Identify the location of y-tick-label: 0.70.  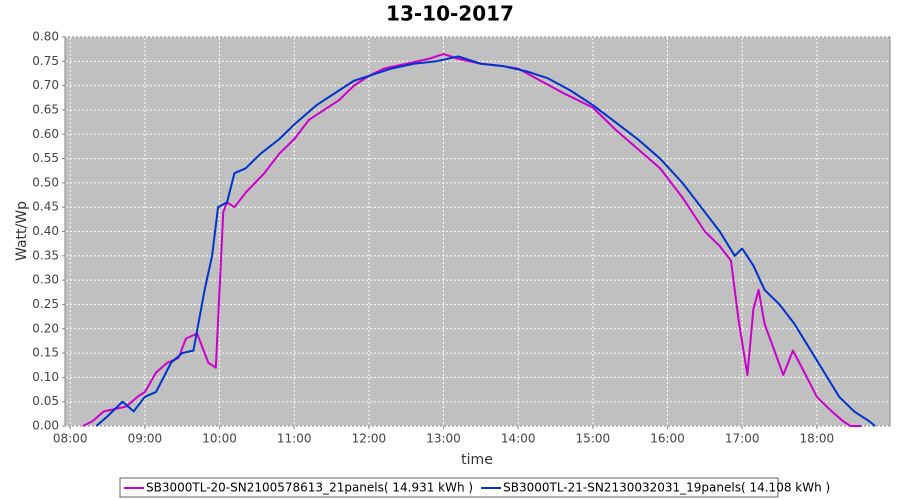
(45, 85).